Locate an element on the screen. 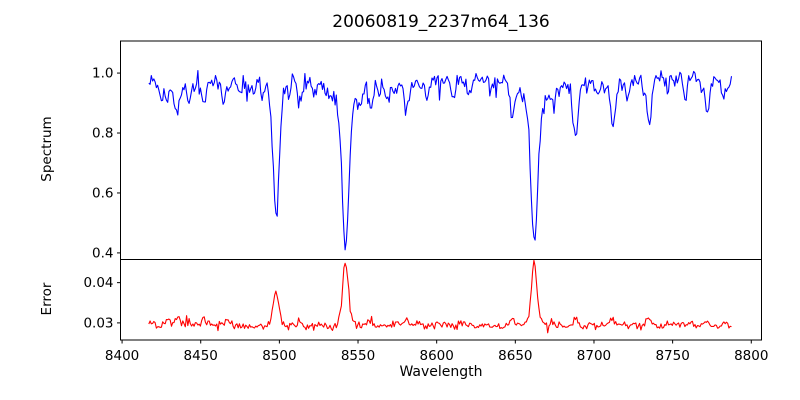 The width and height of the screenshot is (800, 400). x-tick-label: 8650 is located at coordinates (515, 356).